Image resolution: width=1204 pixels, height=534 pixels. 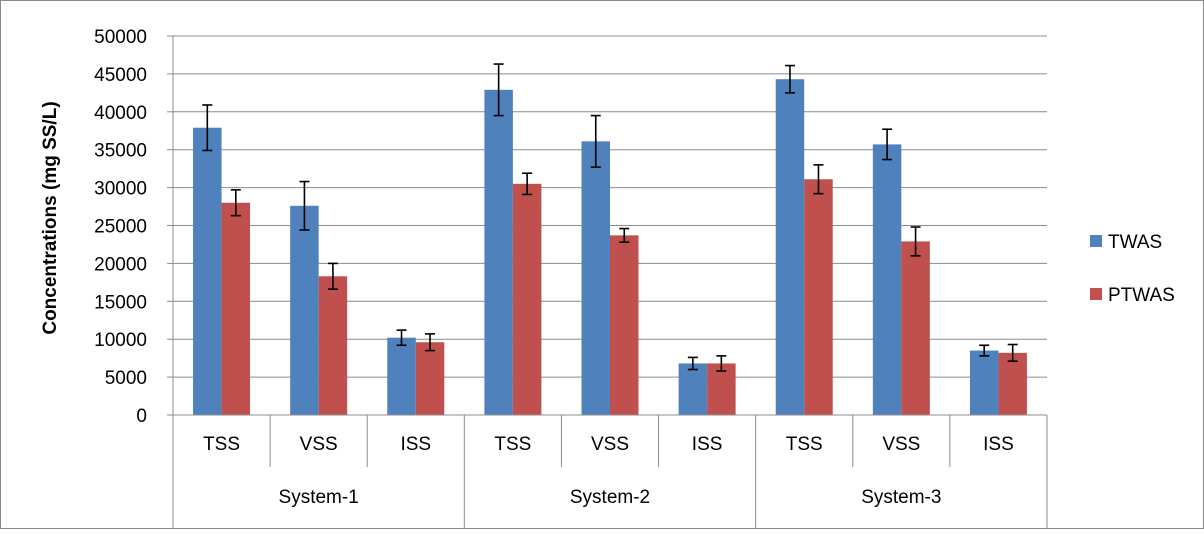 What do you see at coordinates (1132, 269) in the screenshot?
I see `legend: TWAS PTWAS` at bounding box center [1132, 269].